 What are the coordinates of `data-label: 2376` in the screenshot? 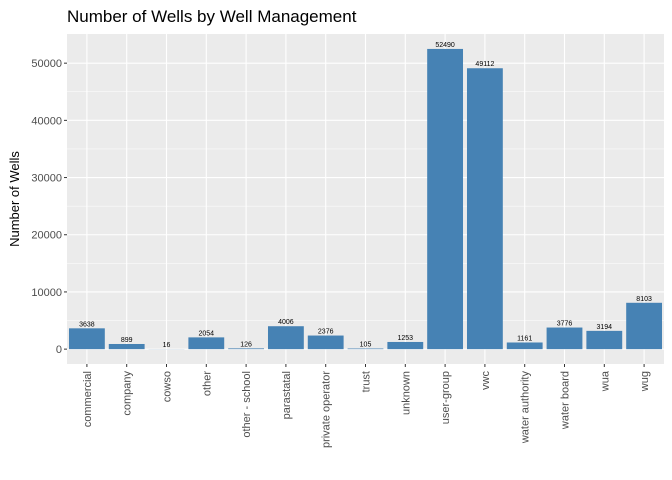 It's located at (326, 332).